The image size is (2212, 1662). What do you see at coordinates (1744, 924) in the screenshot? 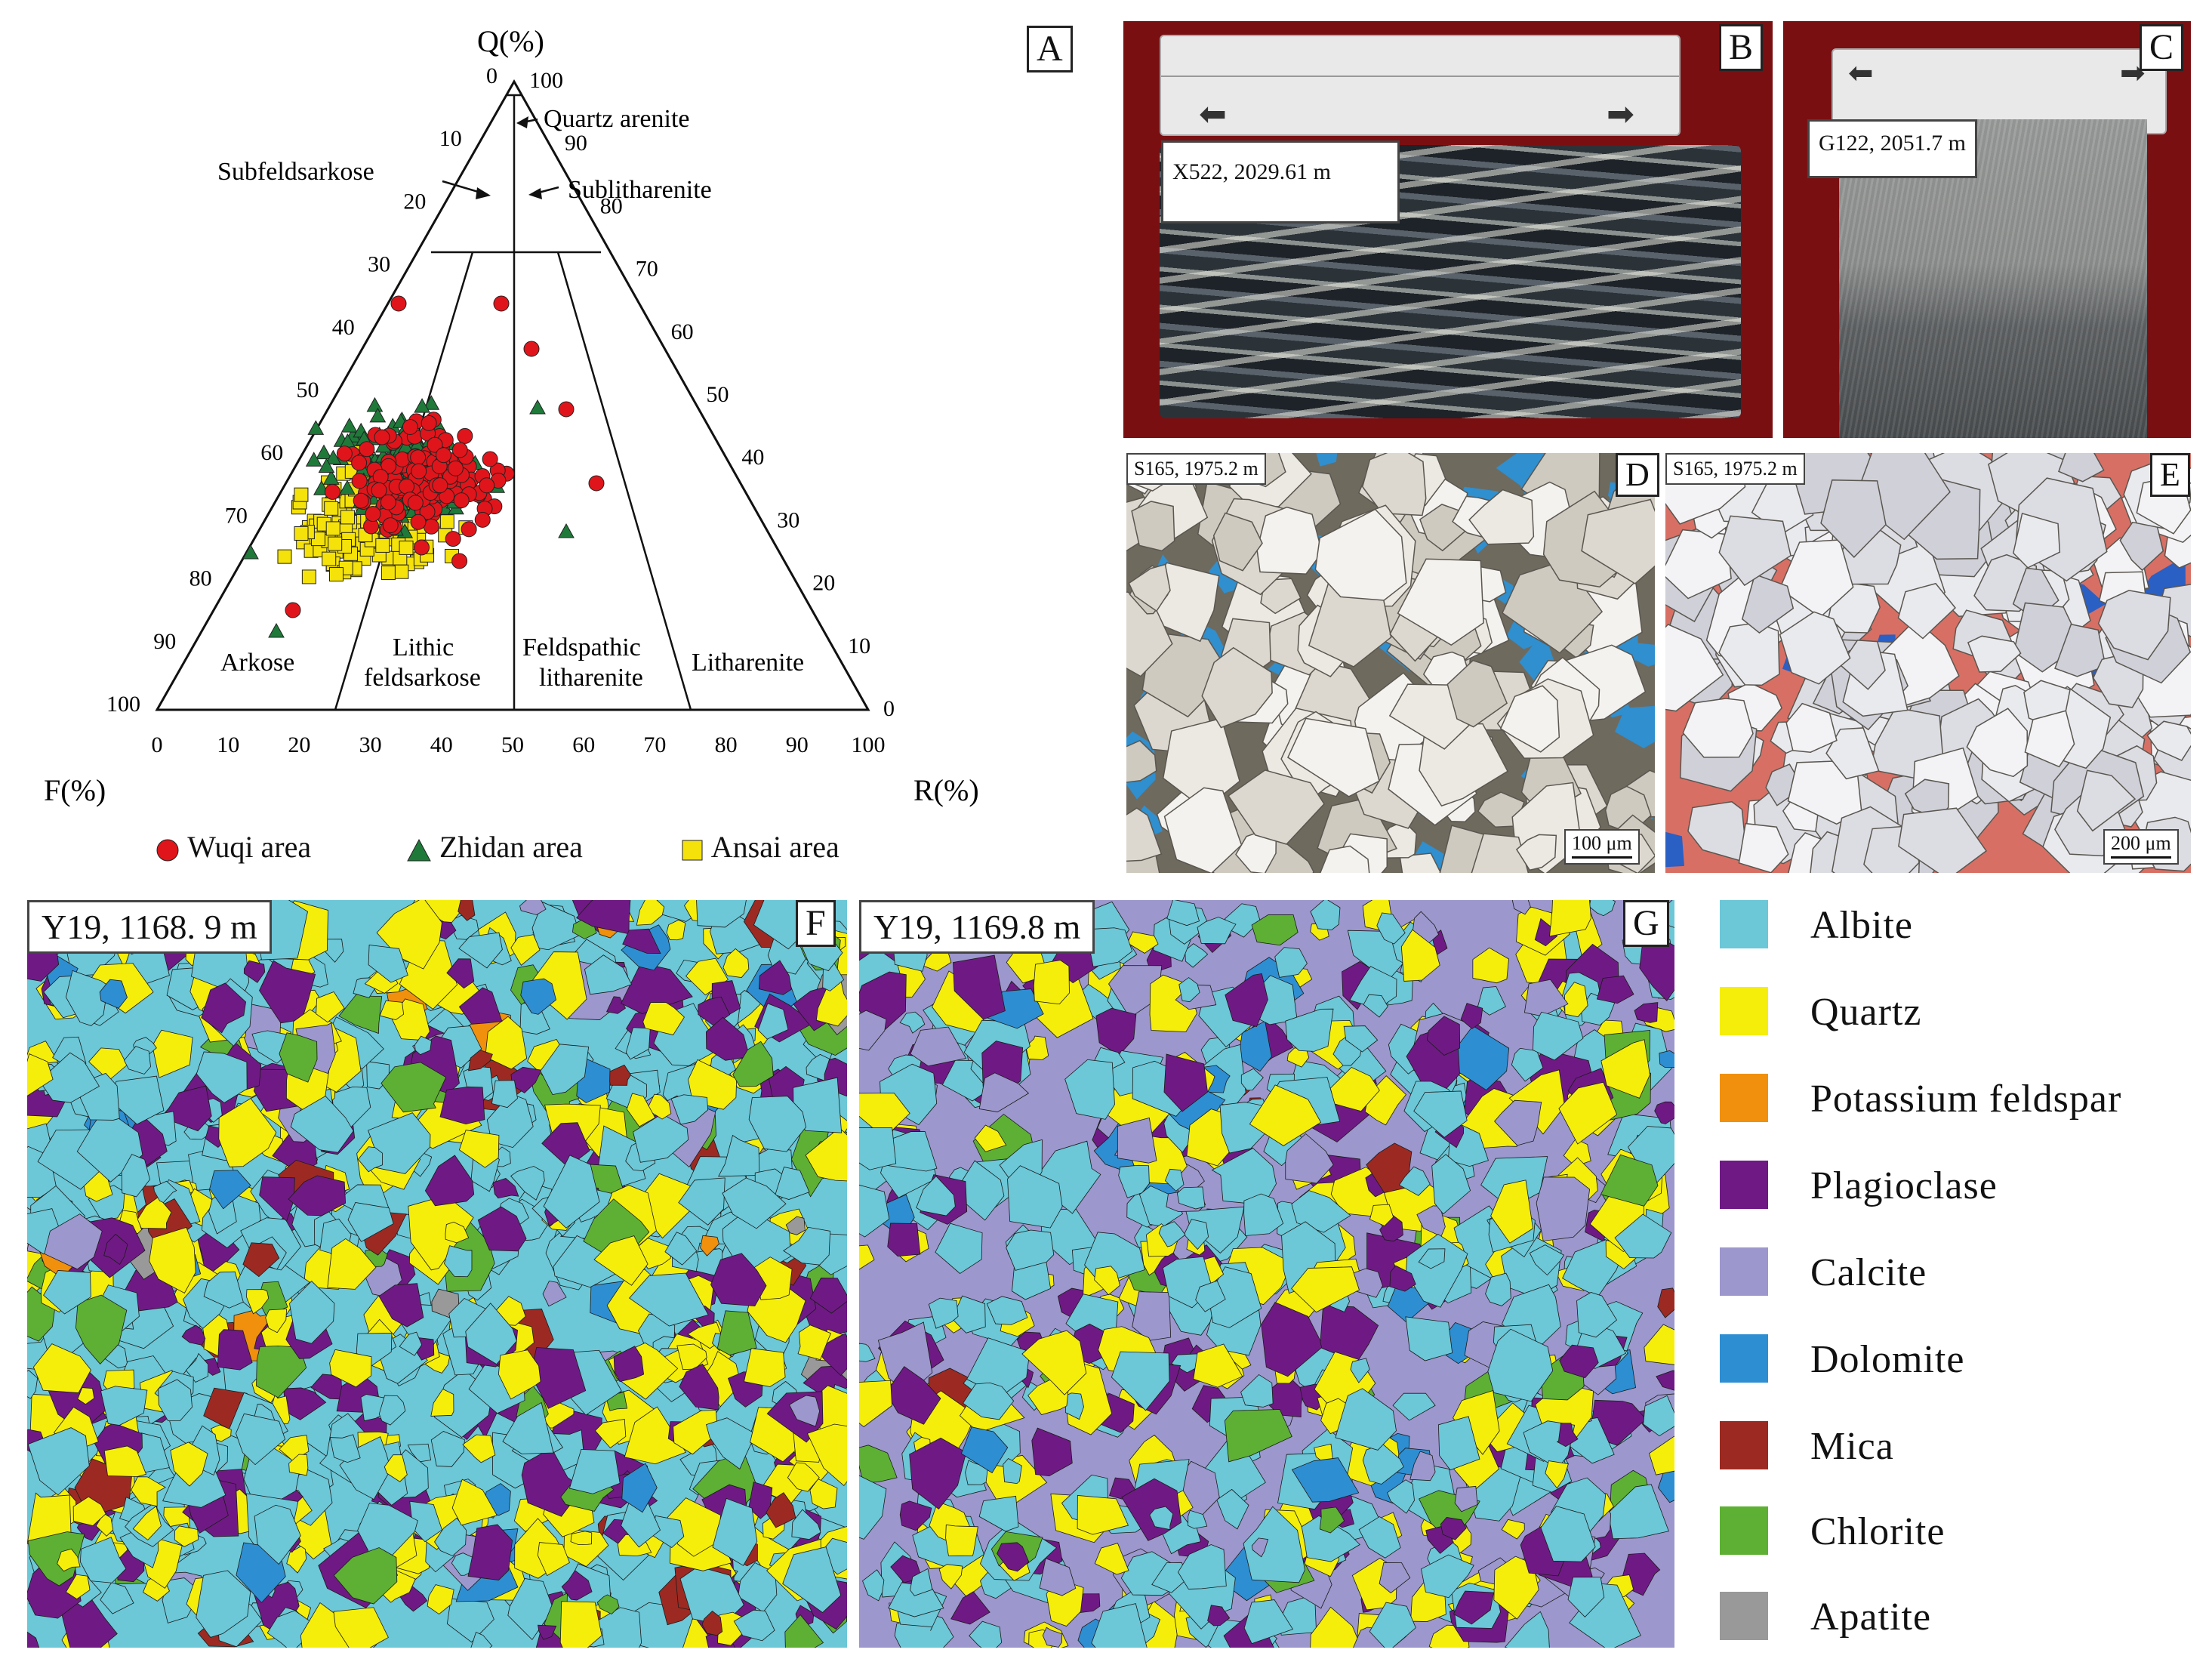
I see `legend-albite-swatch` at bounding box center [1744, 924].